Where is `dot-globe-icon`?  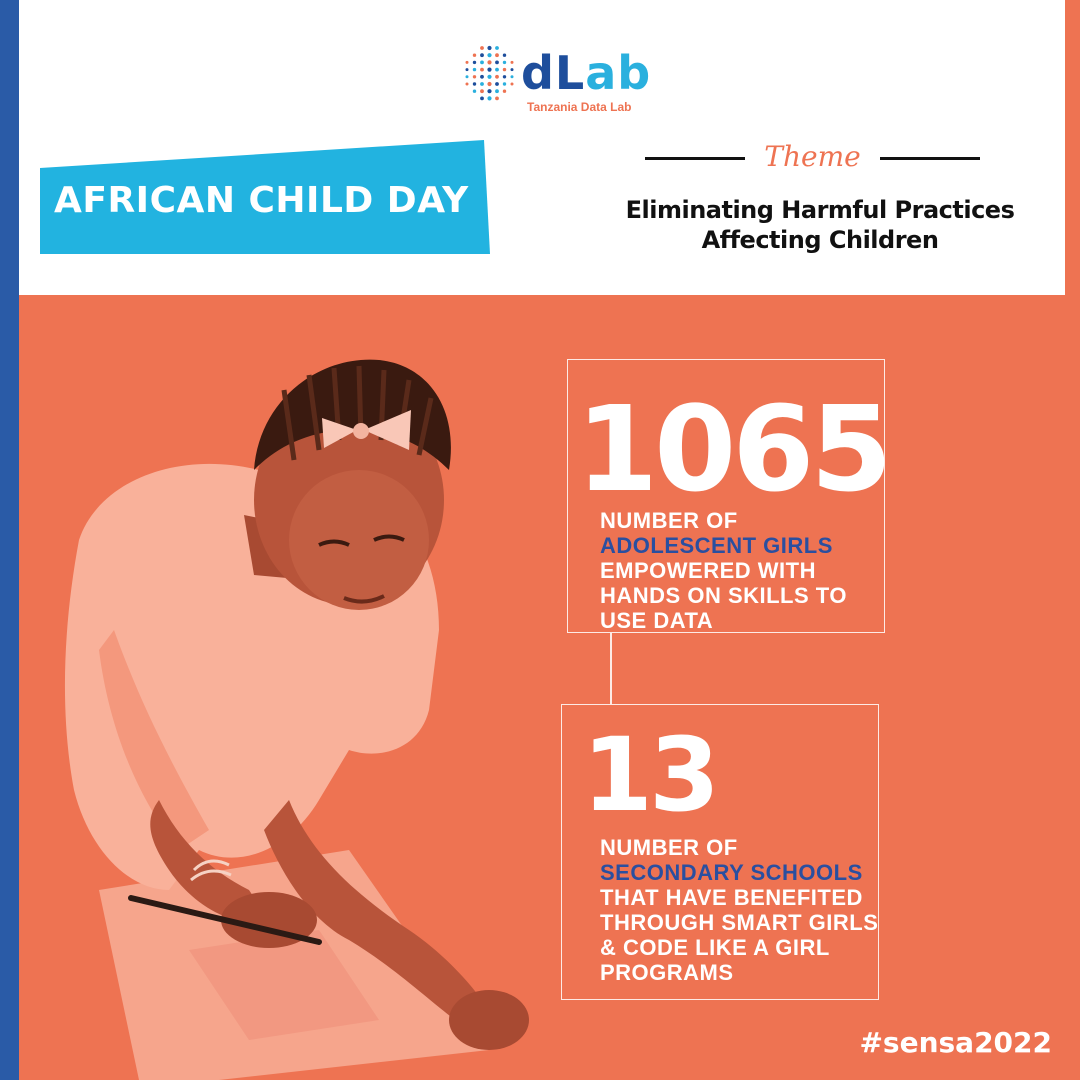
dot-globe-icon is located at coordinates (489, 73).